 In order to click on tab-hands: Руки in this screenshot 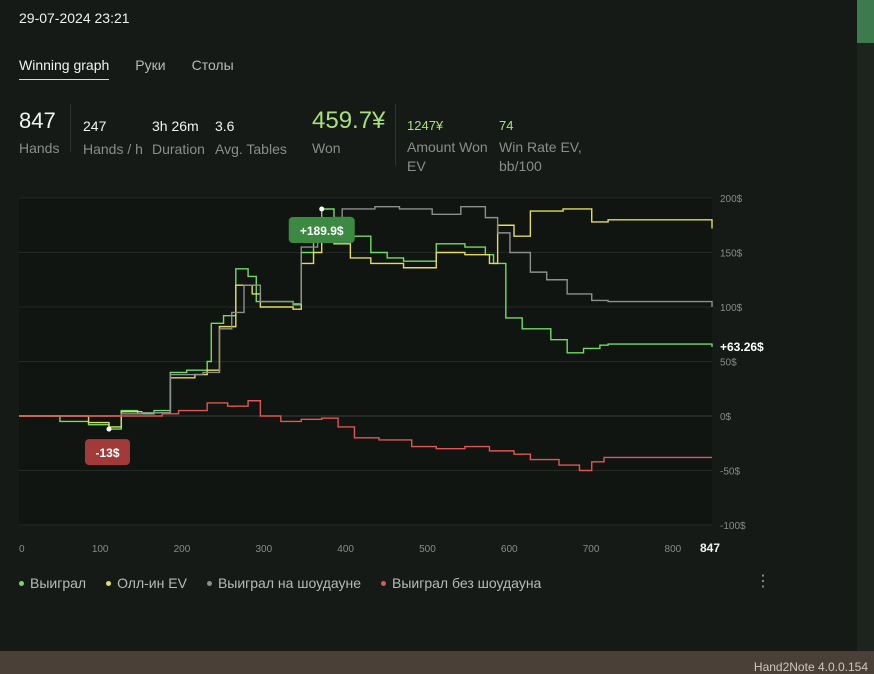, I will do `click(150, 65)`.